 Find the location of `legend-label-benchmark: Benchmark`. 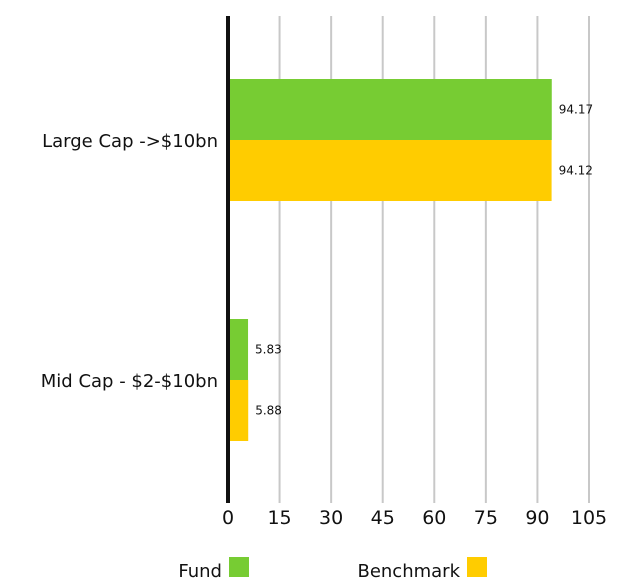

legend-label-benchmark: Benchmark is located at coordinates (408, 571).